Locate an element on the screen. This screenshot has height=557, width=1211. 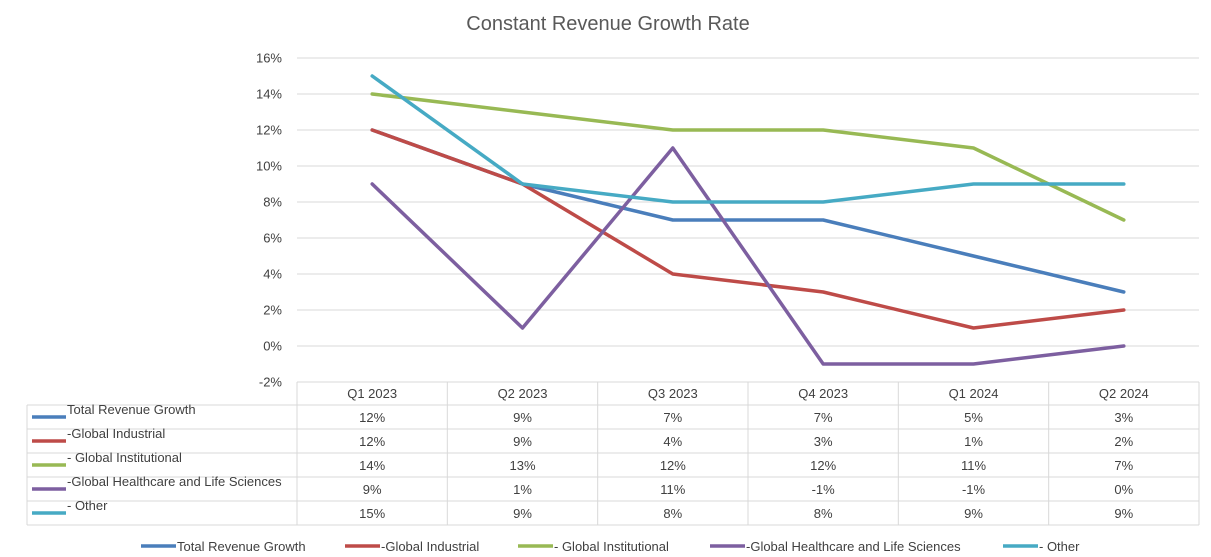
table-series-name: - Other is located at coordinates (87, 505).